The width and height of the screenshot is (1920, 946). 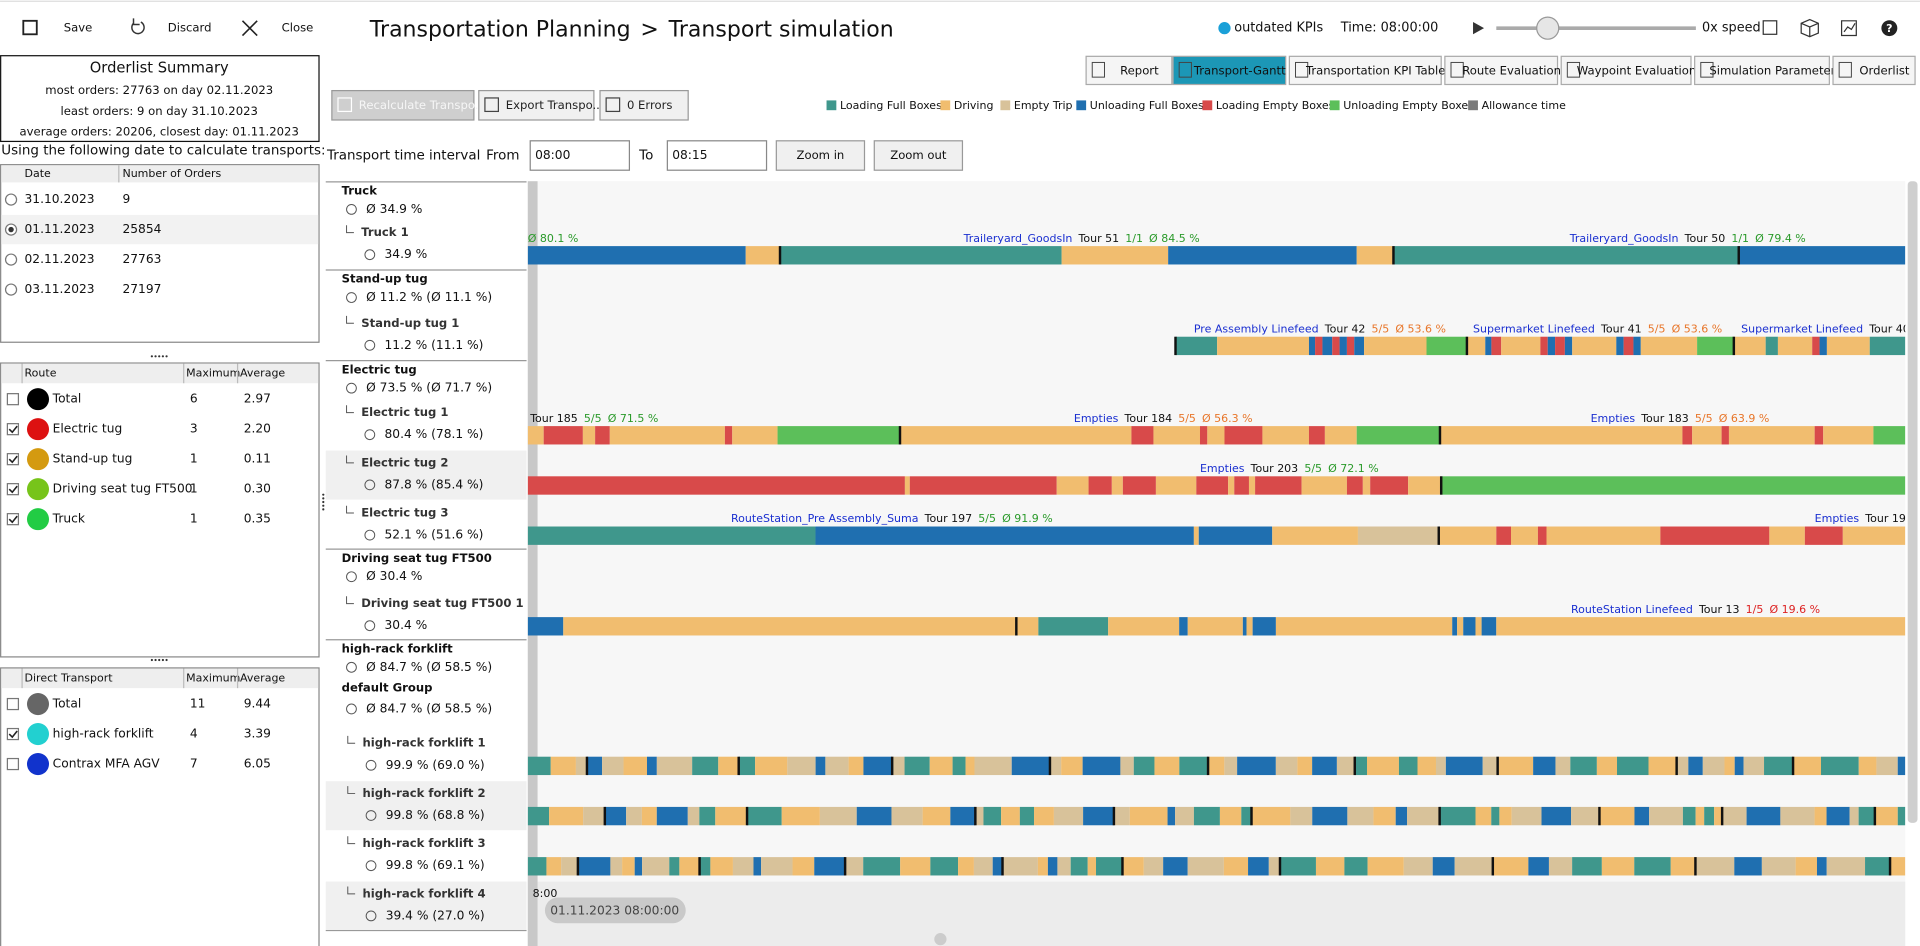 What do you see at coordinates (1479, 28) in the screenshot?
I see `play-button` at bounding box center [1479, 28].